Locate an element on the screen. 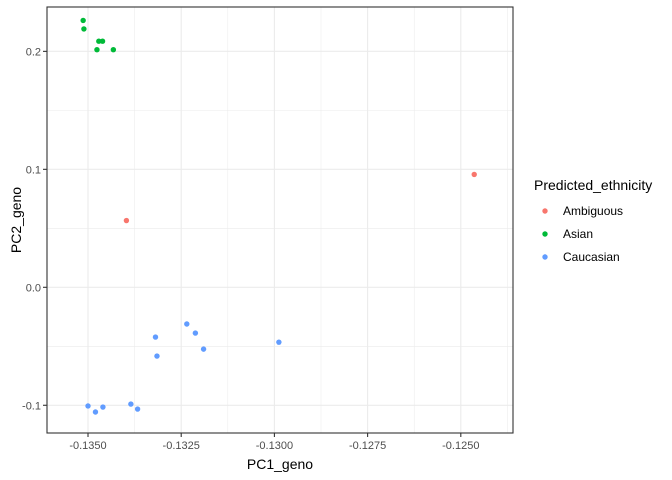  x-tick-label: -0.1325 is located at coordinates (181, 446).